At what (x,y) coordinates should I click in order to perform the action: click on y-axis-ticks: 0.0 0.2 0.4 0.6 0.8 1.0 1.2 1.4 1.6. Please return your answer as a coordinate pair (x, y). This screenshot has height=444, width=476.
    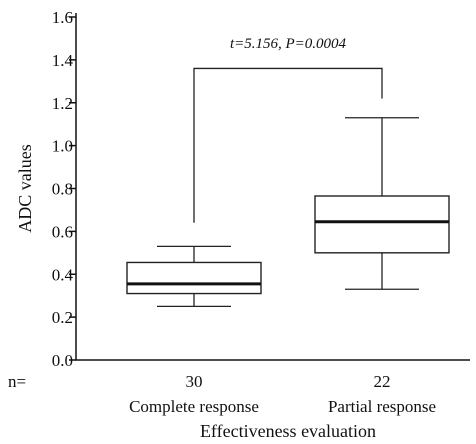
    Looking at the image, I should click on (64, 189).